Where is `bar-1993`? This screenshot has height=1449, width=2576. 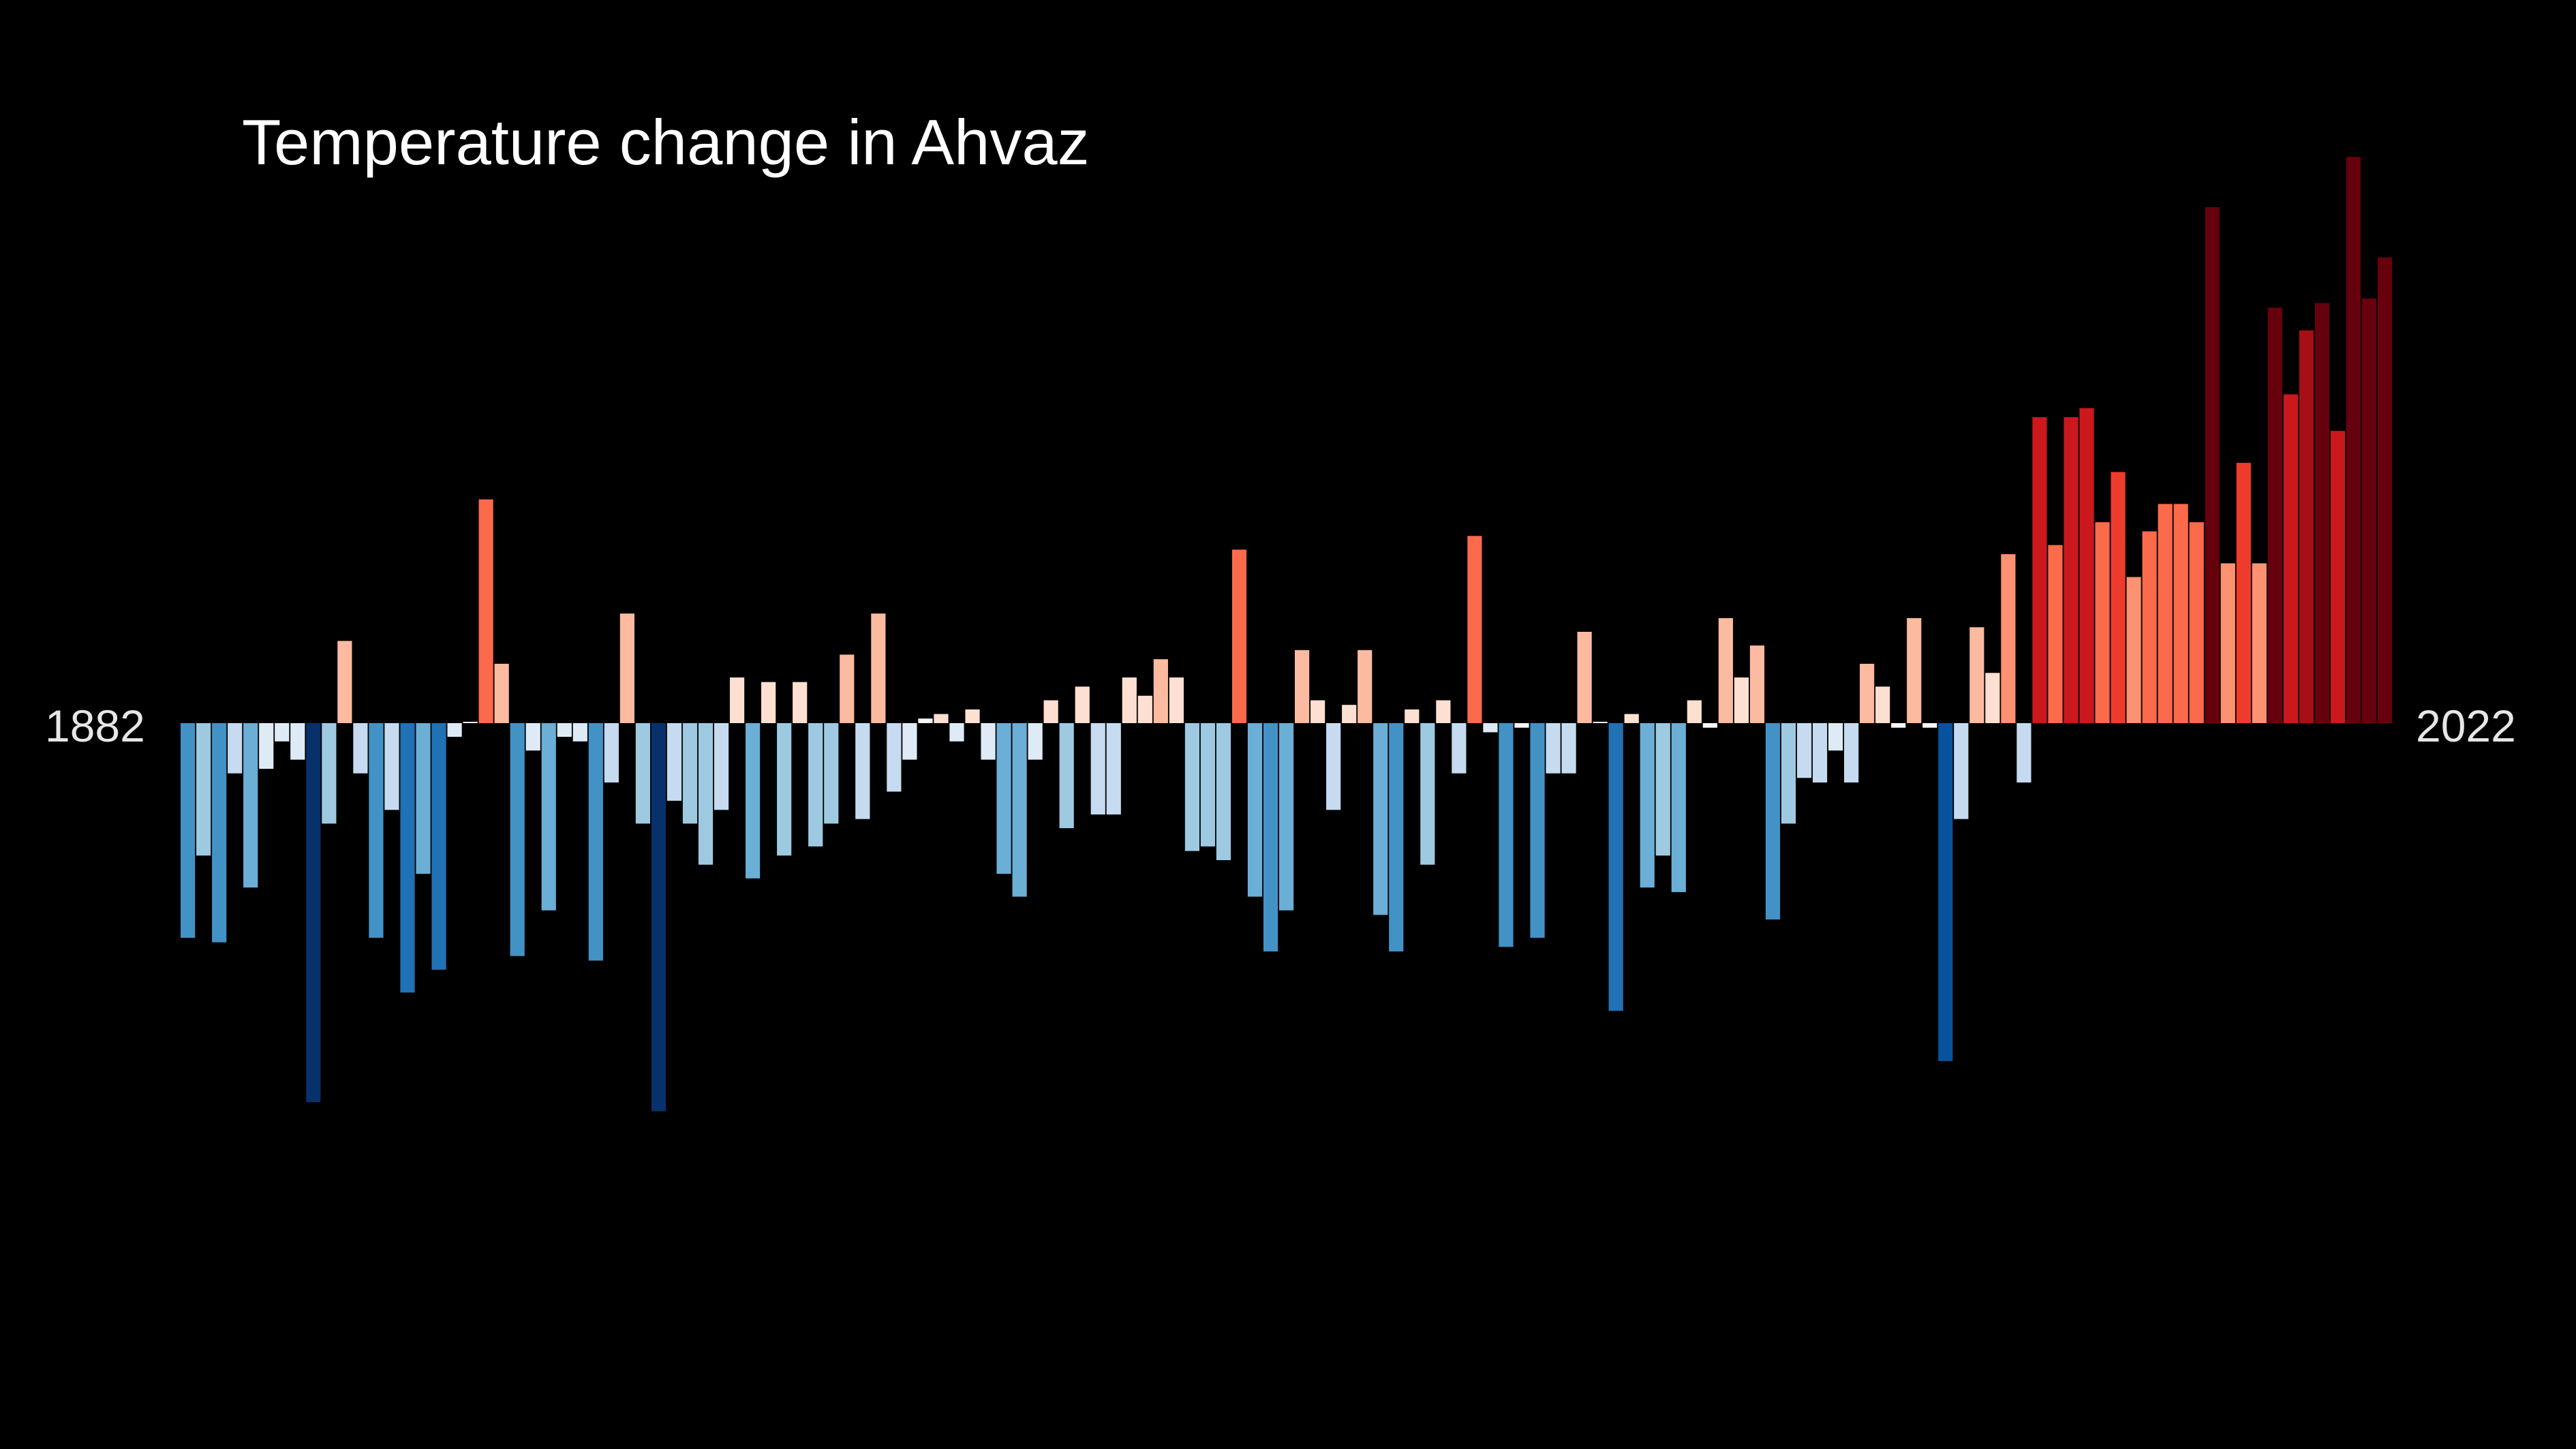 bar-1993 is located at coordinates (1929, 726).